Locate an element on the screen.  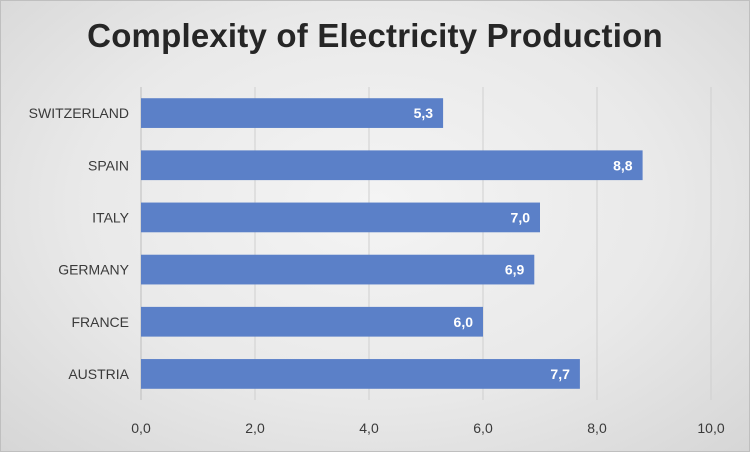
category-label-0: SWITZERLAND is located at coordinates (79, 113).